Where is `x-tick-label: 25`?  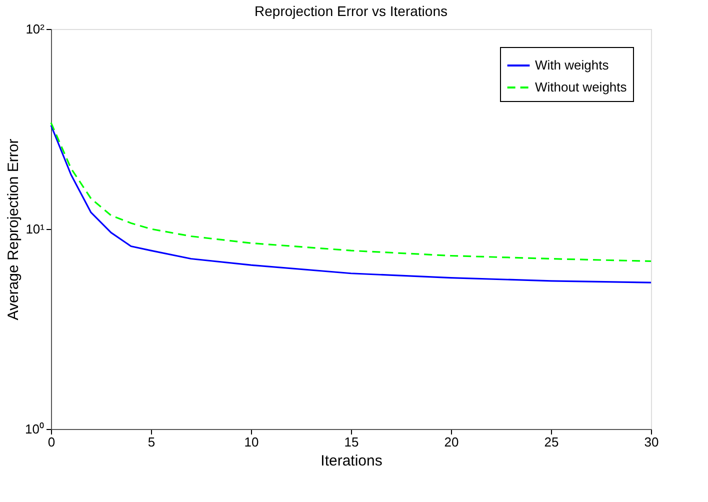 x-tick-label: 25 is located at coordinates (551, 442).